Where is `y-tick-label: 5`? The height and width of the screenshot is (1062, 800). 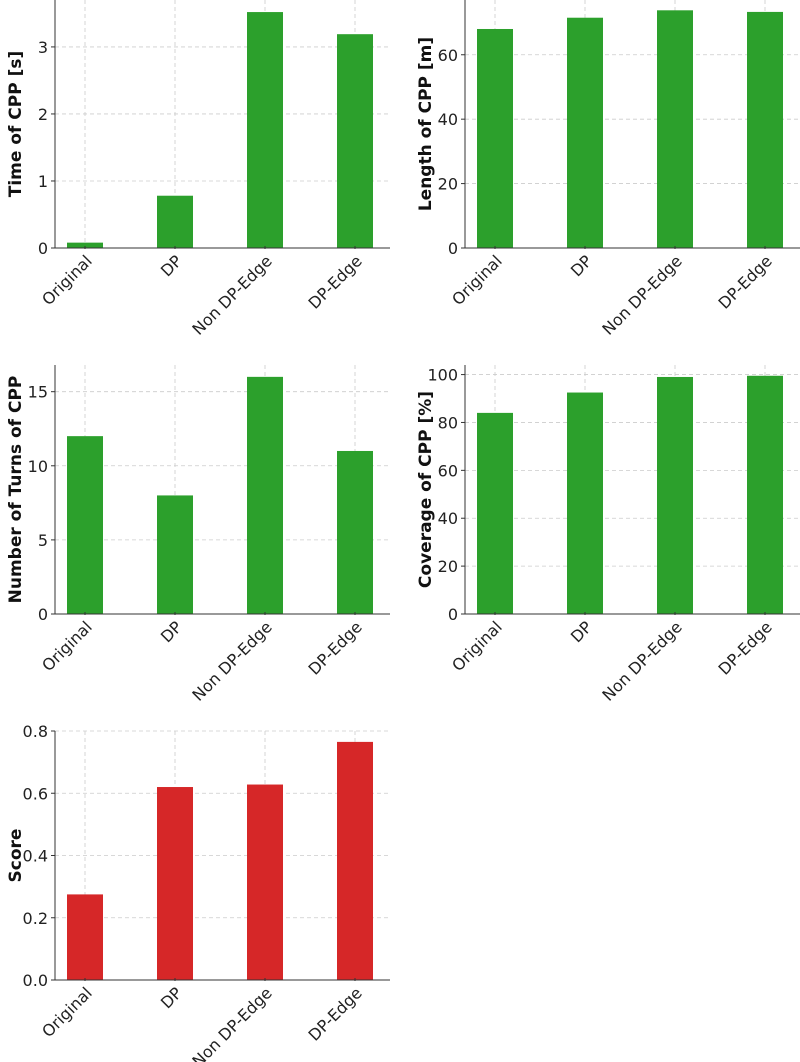
y-tick-label: 5 is located at coordinates (43, 540).